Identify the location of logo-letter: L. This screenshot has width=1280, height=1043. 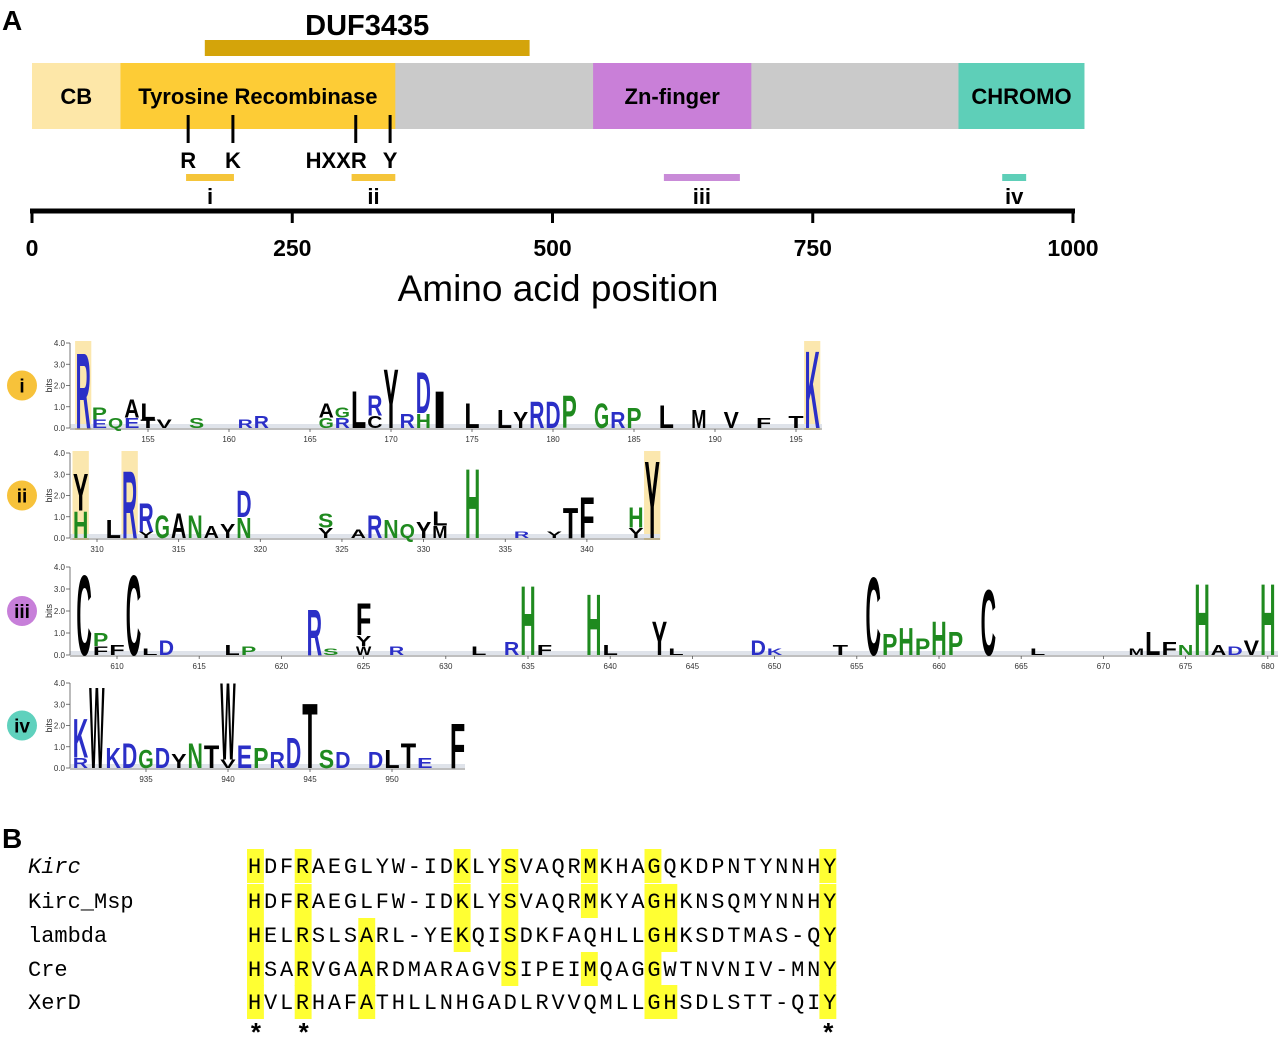
(1037, 652).